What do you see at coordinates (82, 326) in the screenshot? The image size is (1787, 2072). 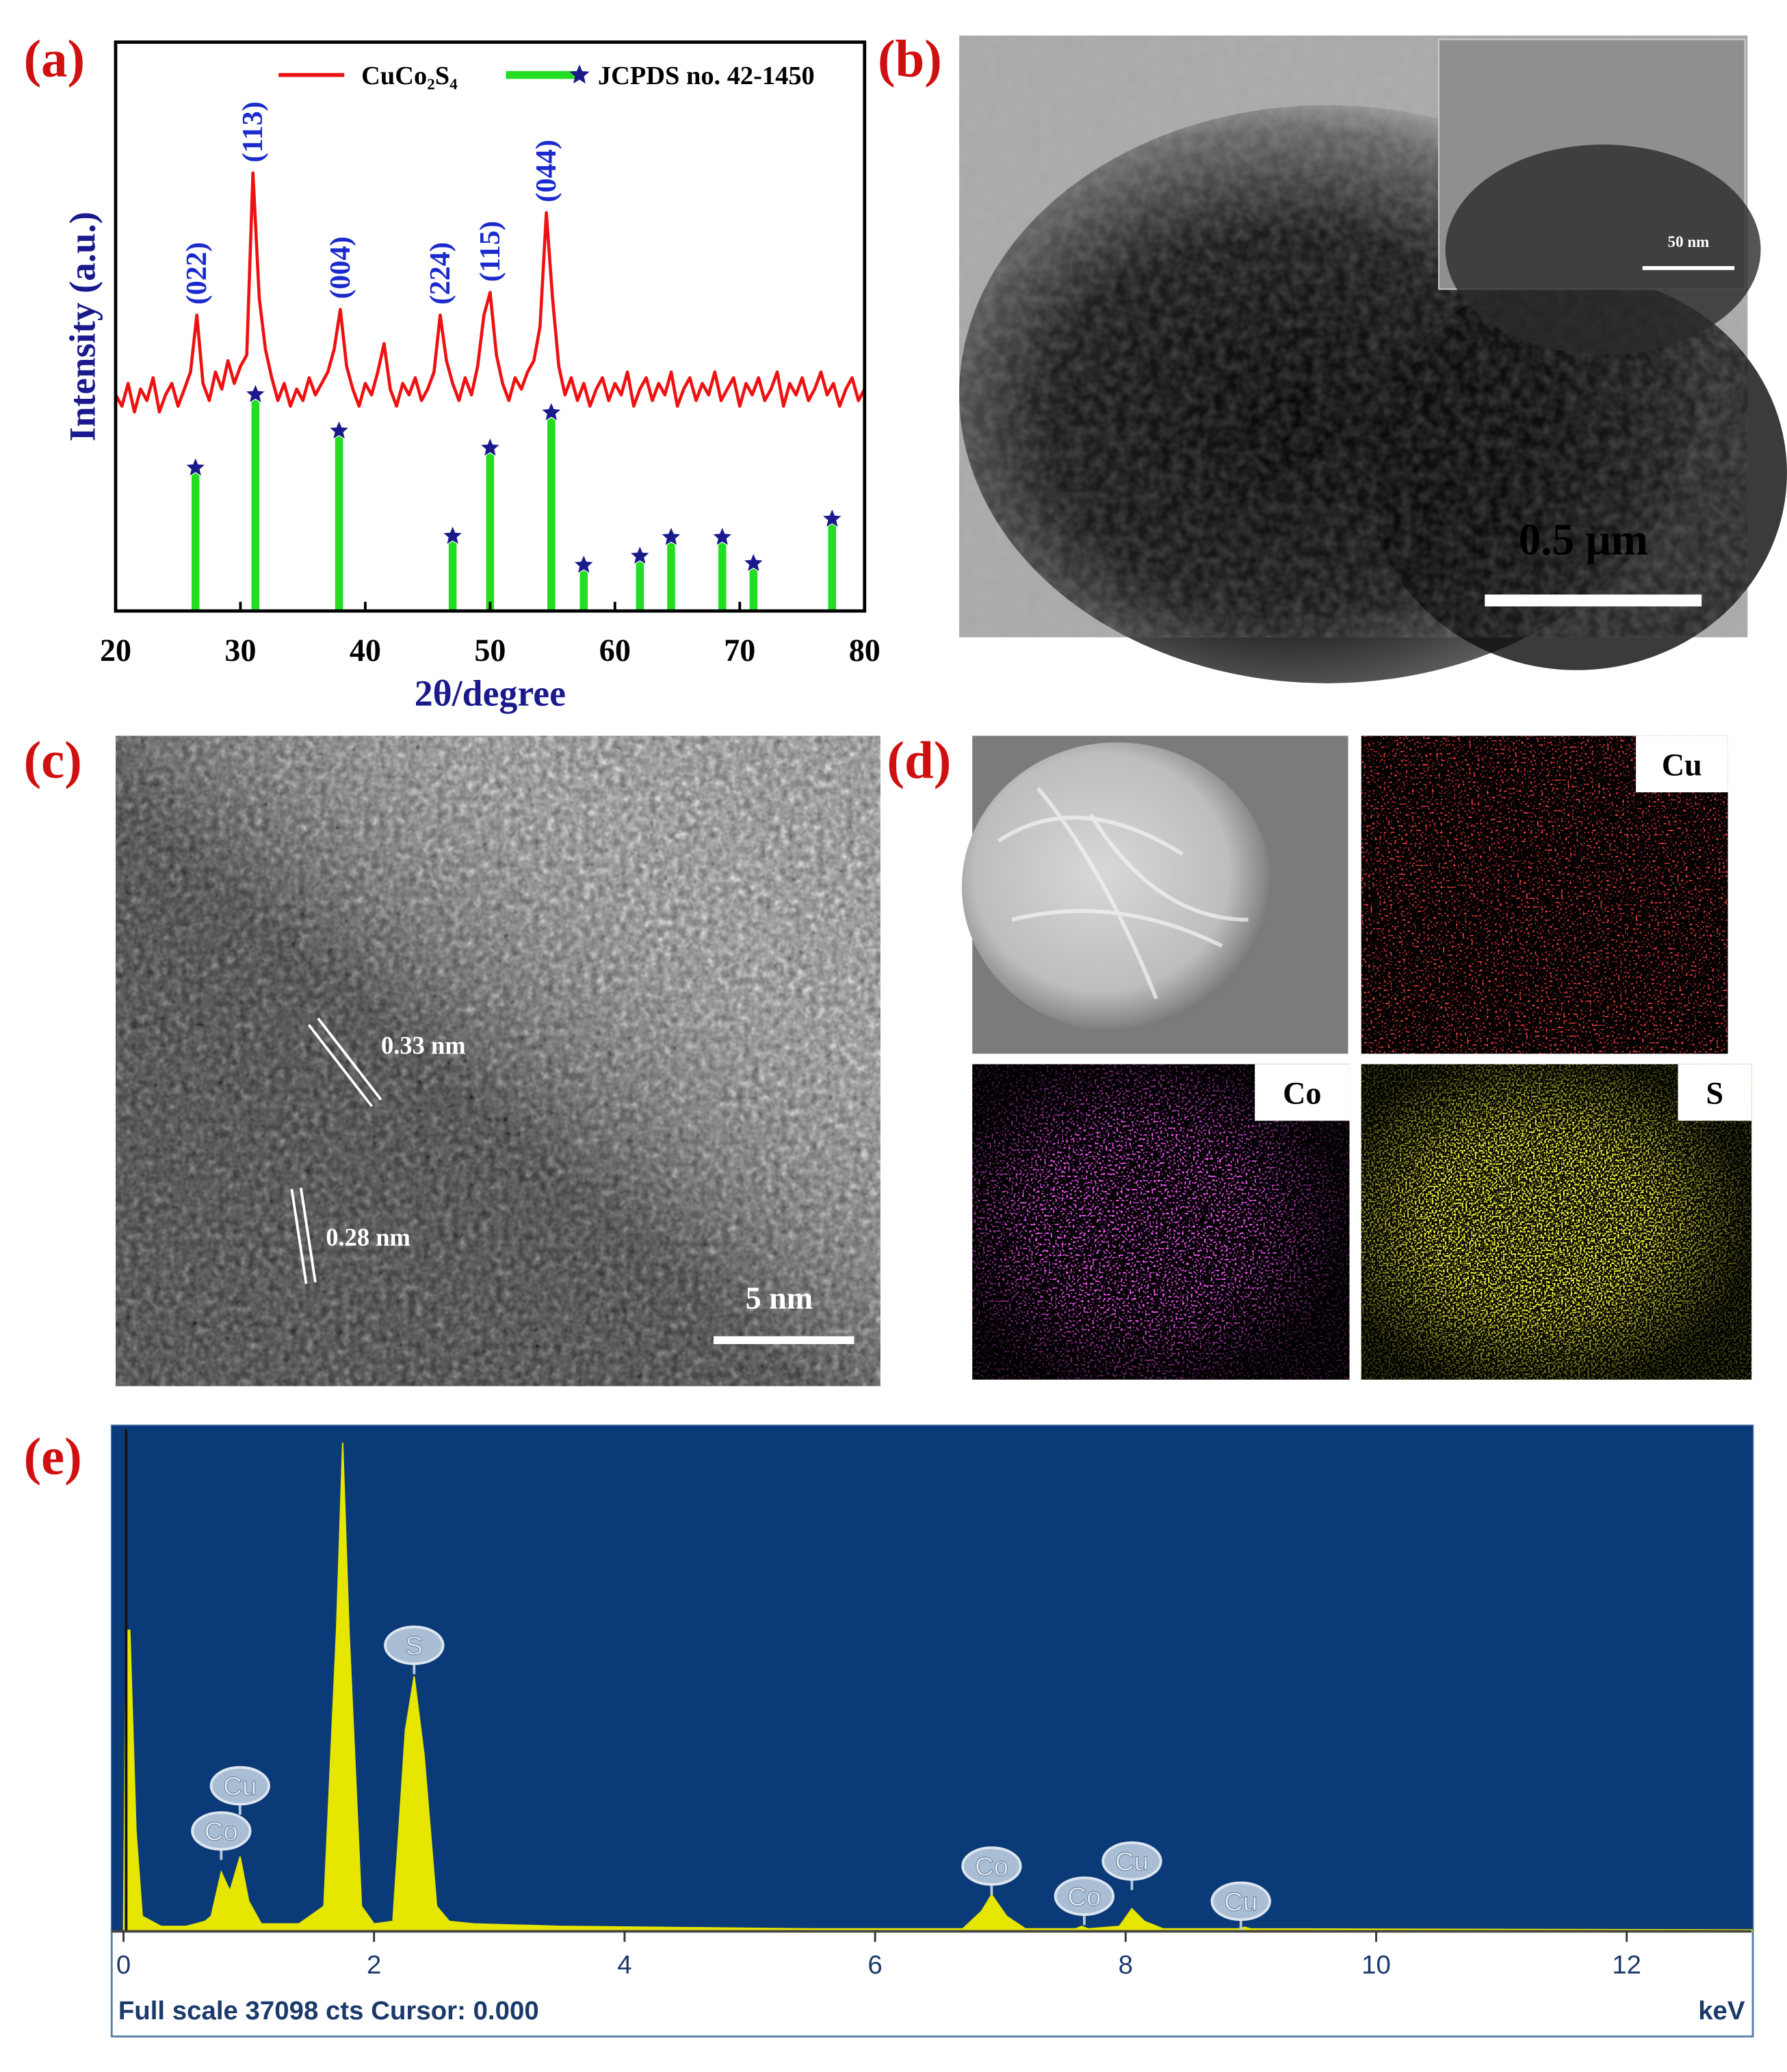 I see `y-axis-label: Intensity (a.u.)` at bounding box center [82, 326].